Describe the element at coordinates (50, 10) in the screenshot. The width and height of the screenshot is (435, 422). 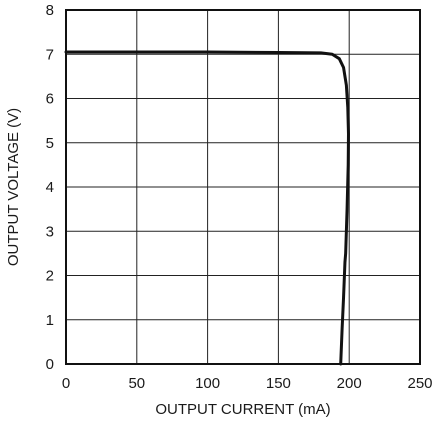
I see `y-tick-label: 8` at that location.